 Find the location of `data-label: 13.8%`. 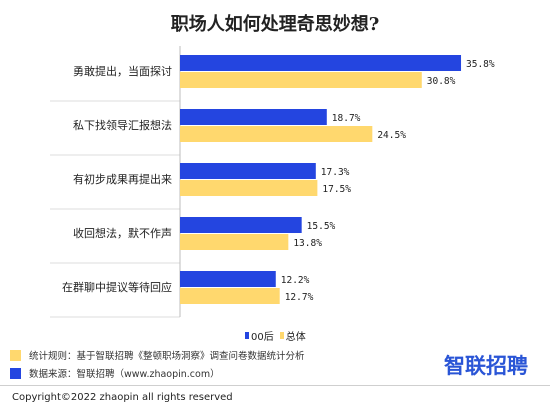

data-label: 13.8% is located at coordinates (307, 243).